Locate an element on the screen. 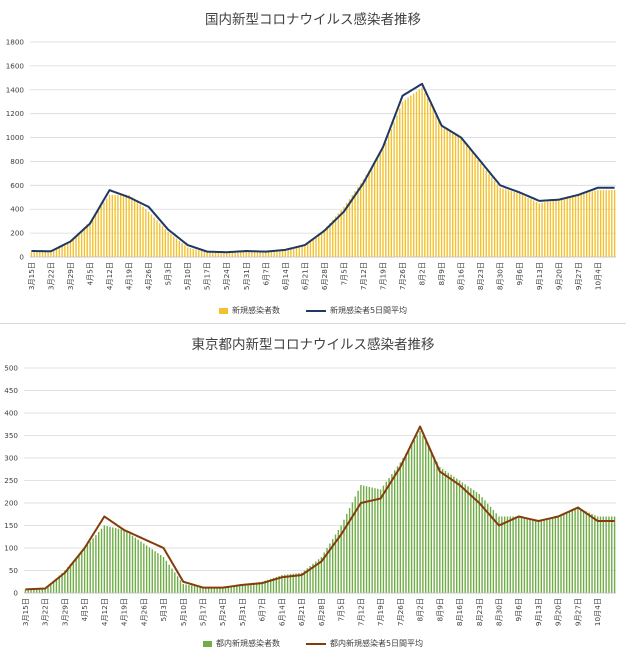 Image resolution: width=626 pixels, height=659 pixels. y-tick-label: 100 is located at coordinates (11, 548).